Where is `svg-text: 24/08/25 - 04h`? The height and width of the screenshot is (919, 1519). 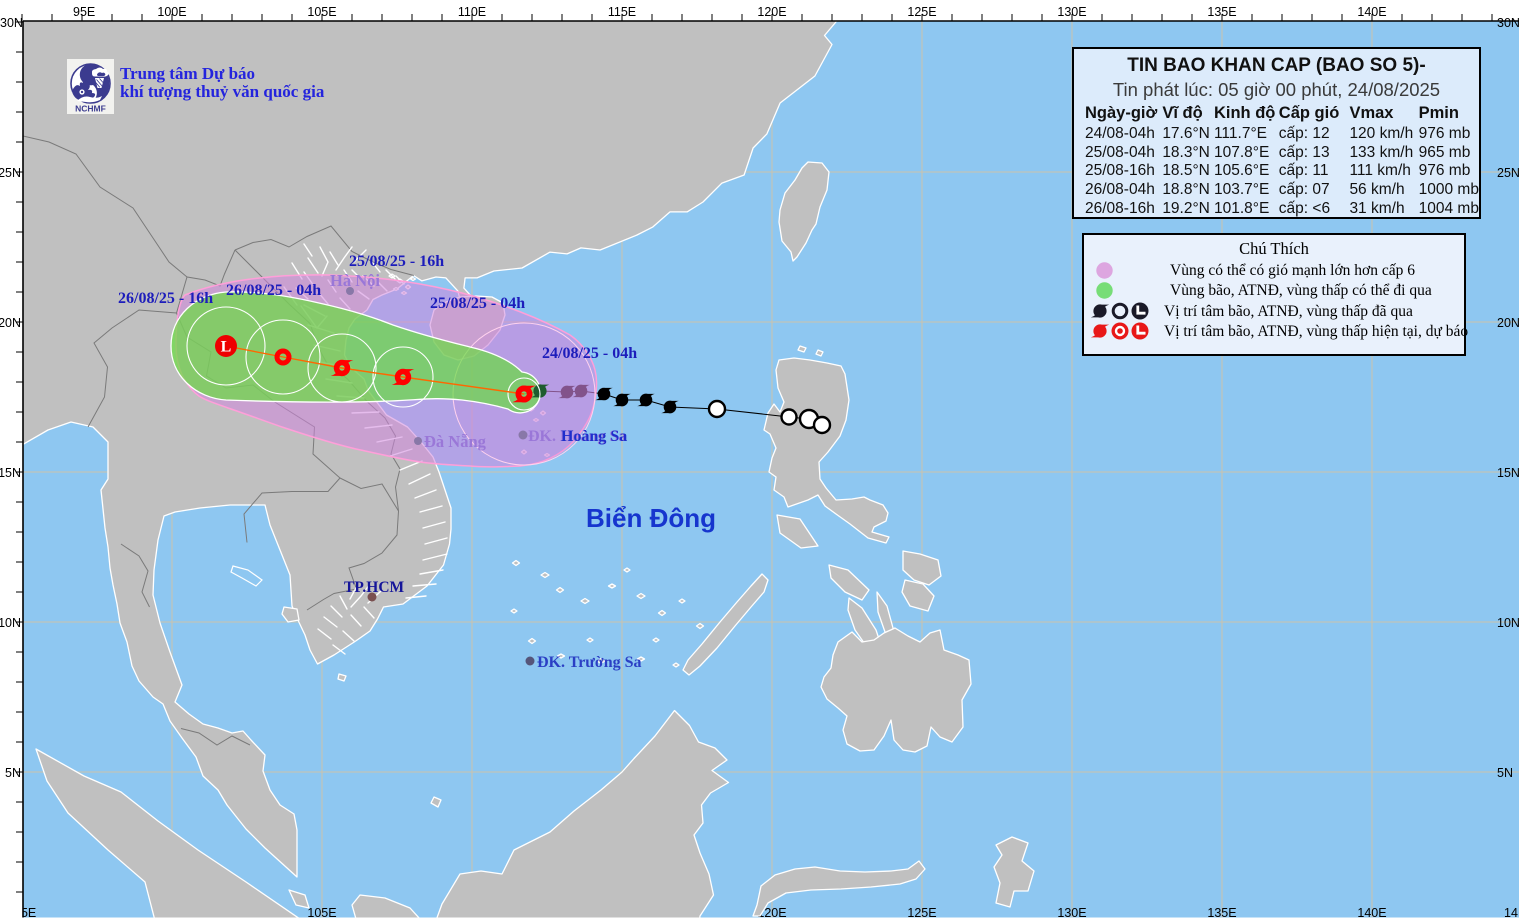
svg-text: 24/08/25 - 04h is located at coordinates (589, 353).